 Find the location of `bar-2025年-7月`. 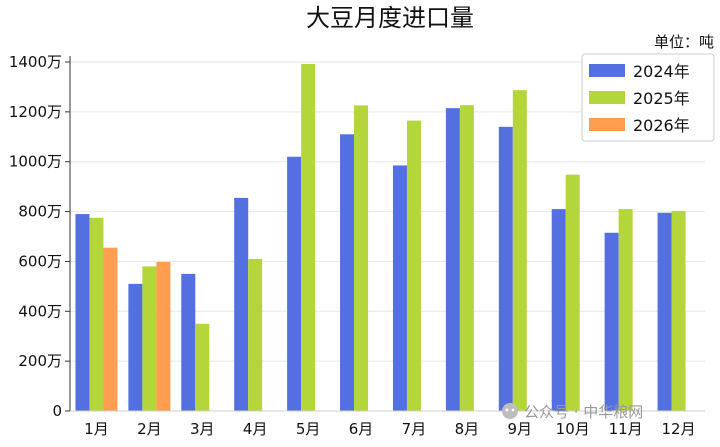

bar-2025年-7月 is located at coordinates (413, 265).